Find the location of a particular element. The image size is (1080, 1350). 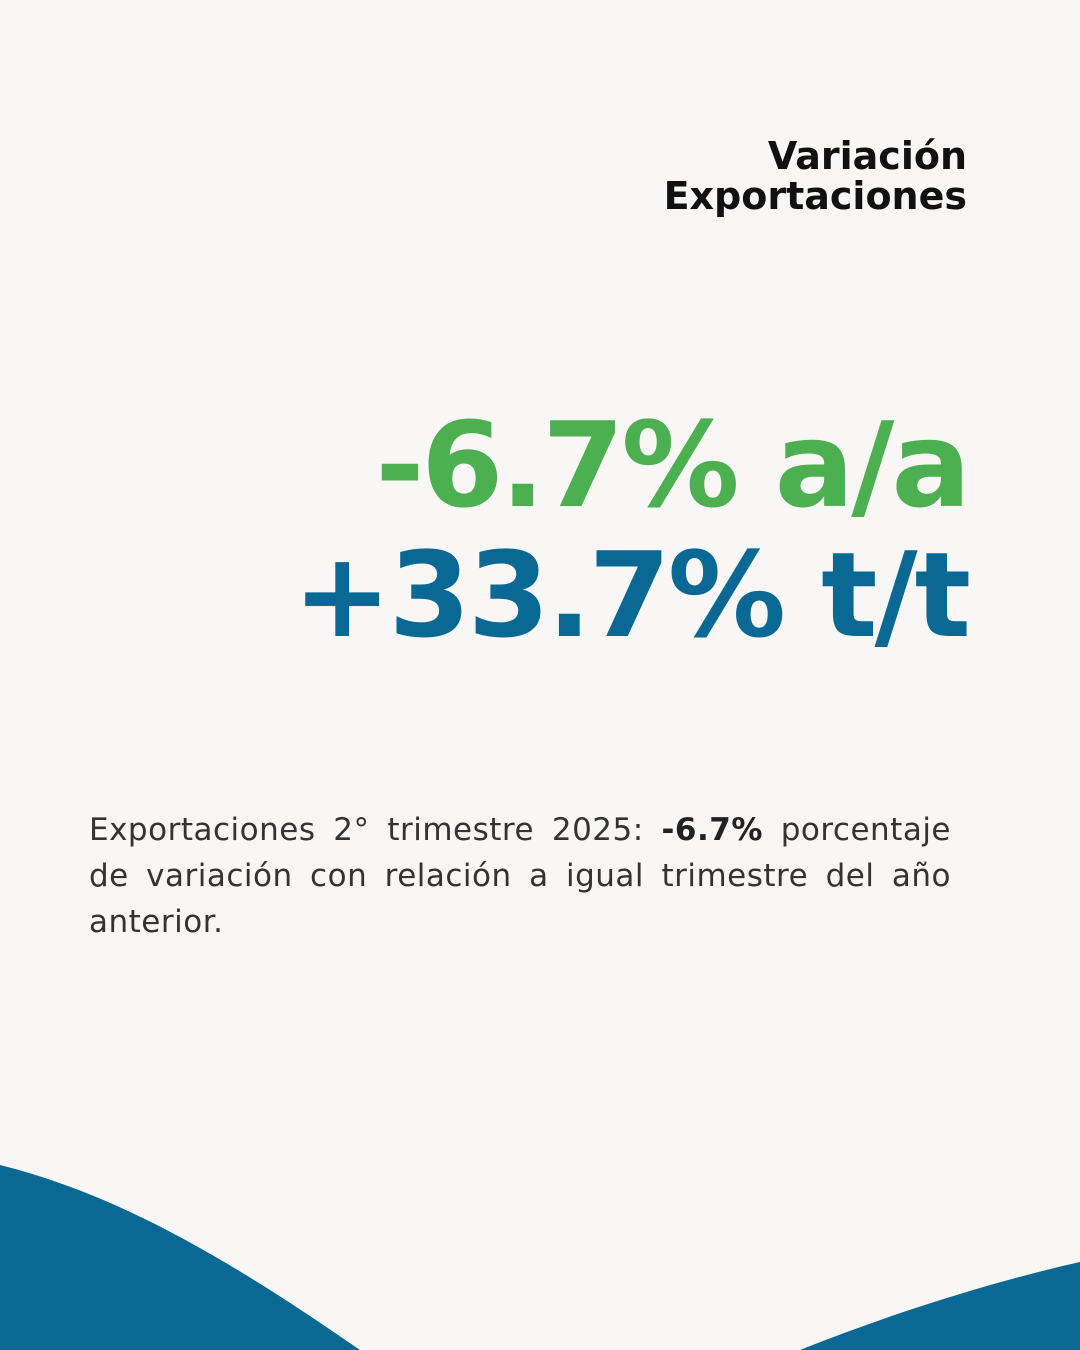

wave-shape is located at coordinates (540, 1257).